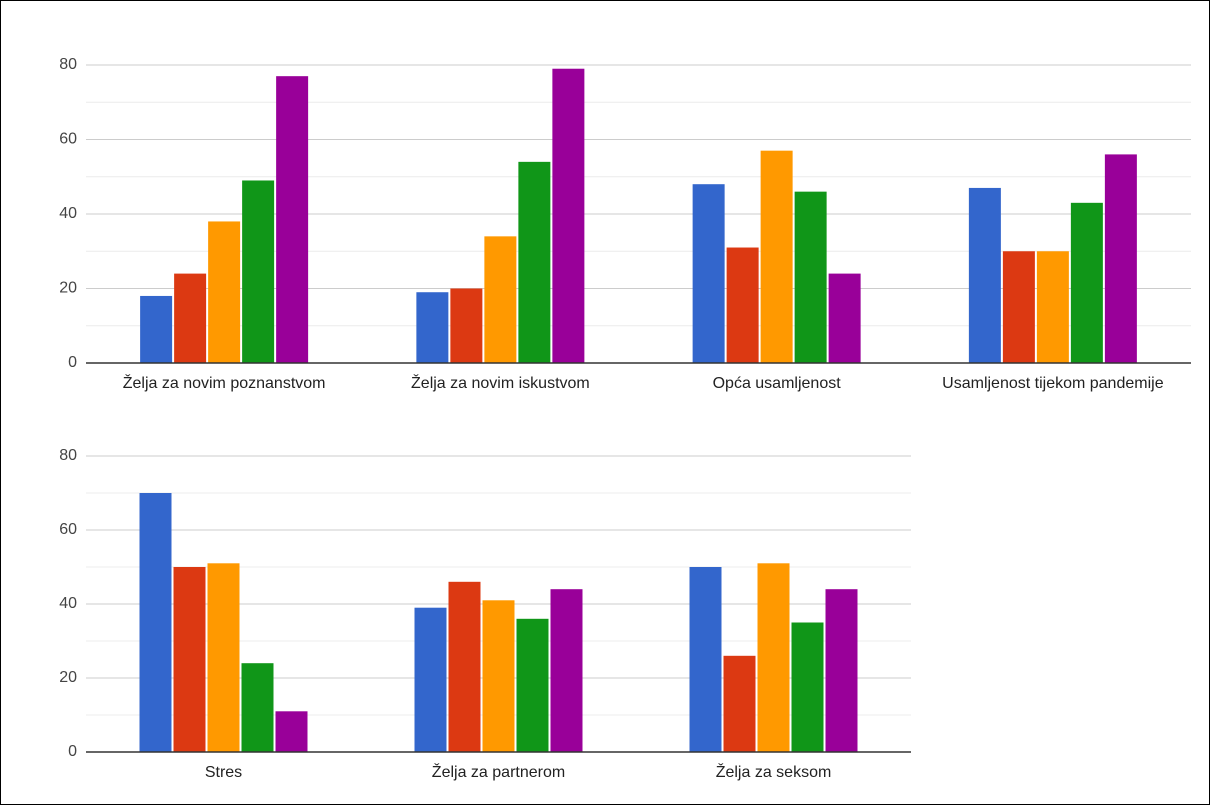  What do you see at coordinates (500, 383) in the screenshot?
I see `x-tick-label: Želja za novim iskustvom` at bounding box center [500, 383].